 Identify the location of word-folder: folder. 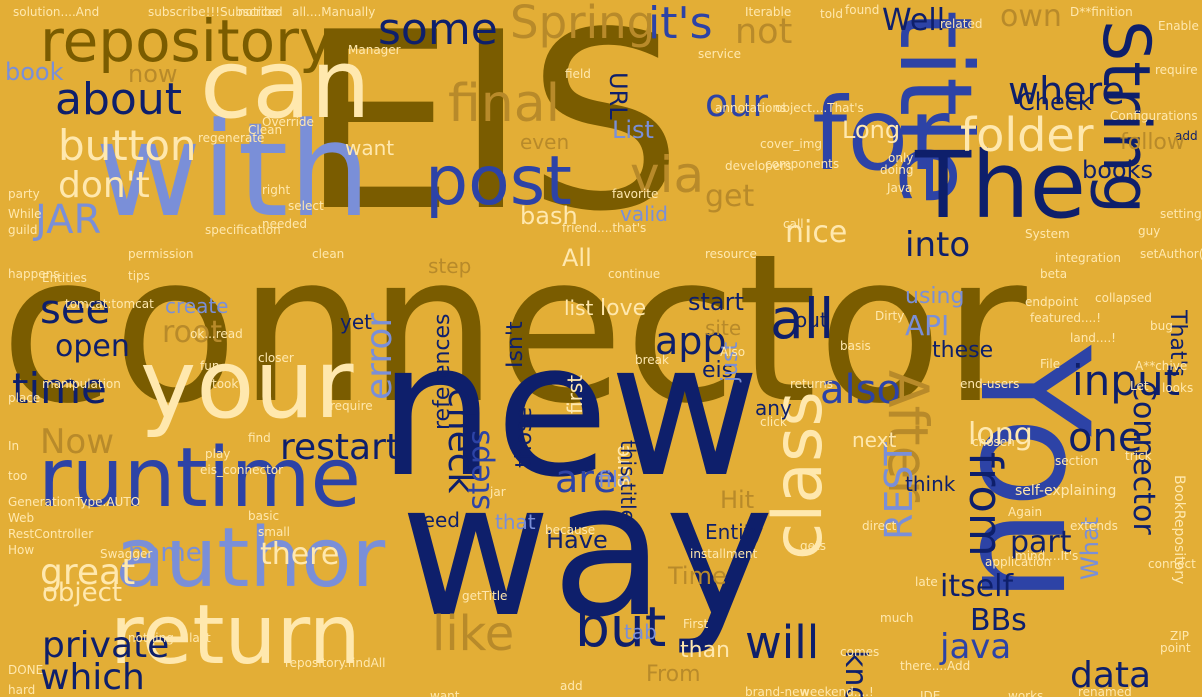
(1027, 135).